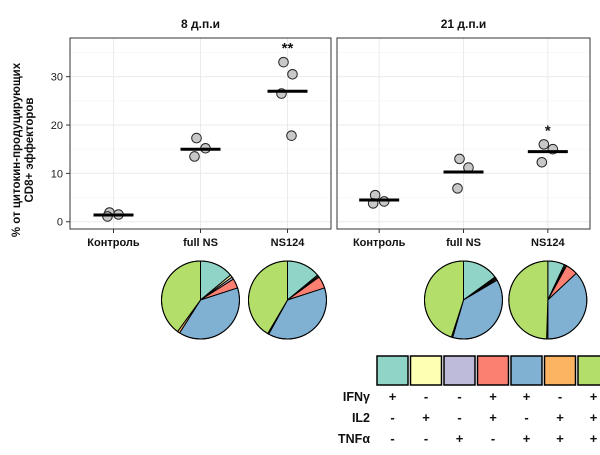  Describe the element at coordinates (356, 397) in the screenshot. I see `legend-row-label: IFNγ` at that location.